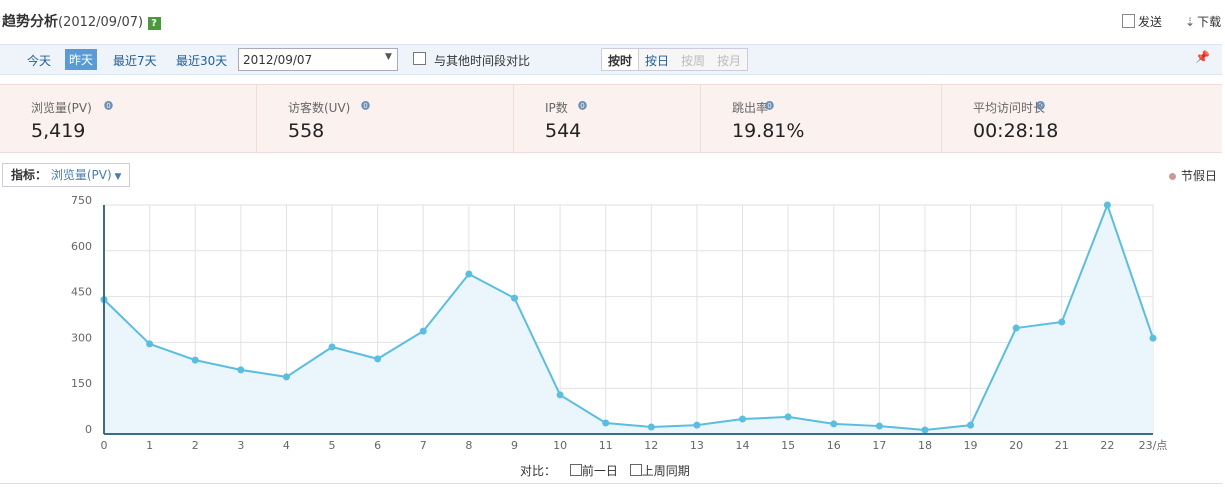 Image resolution: width=1225 pixels, height=487 pixels. I want to click on x-tick-label: 14, so click(743, 445).